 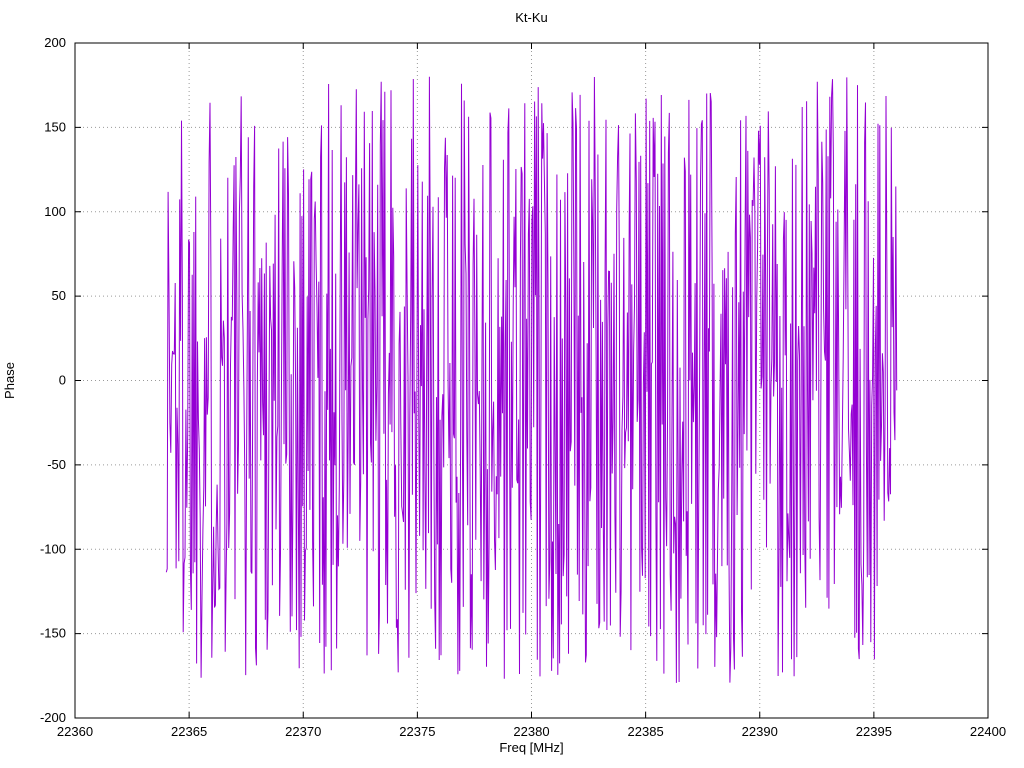 What do you see at coordinates (53, 548) in the screenshot?
I see `y-tick-label: -100` at bounding box center [53, 548].